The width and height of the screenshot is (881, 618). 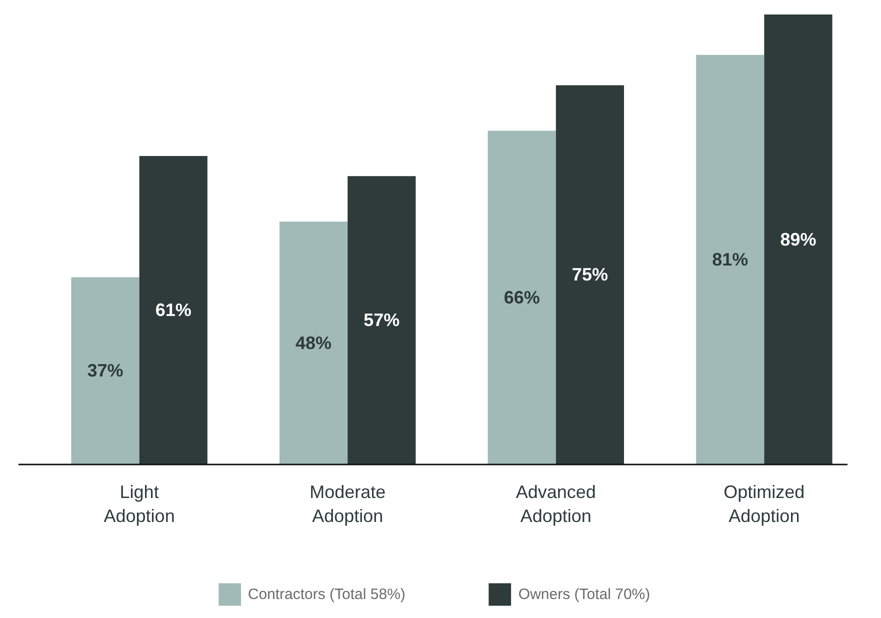 I want to click on x-tick-label: Optimized Adoption, so click(x=764, y=504).